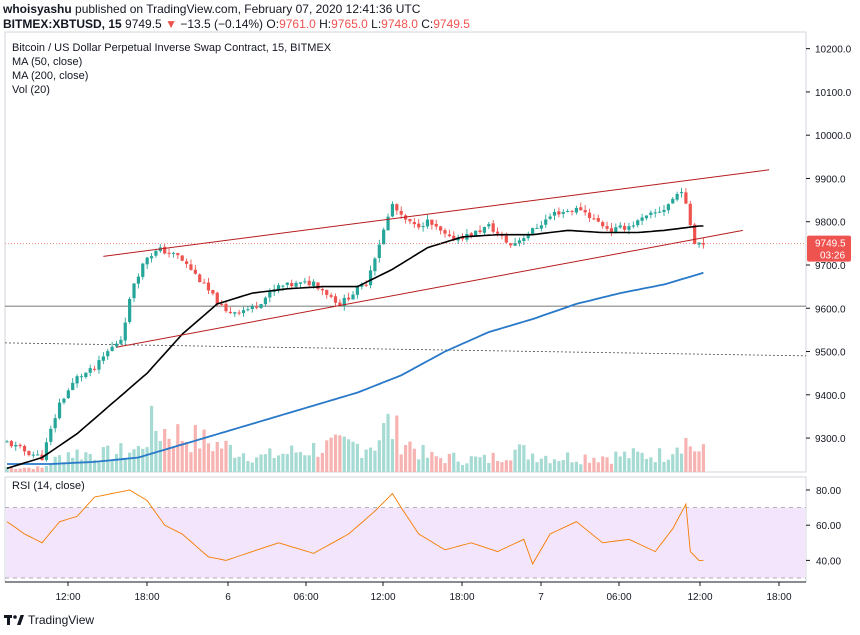 The height and width of the screenshot is (635, 860). Describe the element at coordinates (830, 266) in the screenshot. I see `y-tick-label: 9700.0` at that location.